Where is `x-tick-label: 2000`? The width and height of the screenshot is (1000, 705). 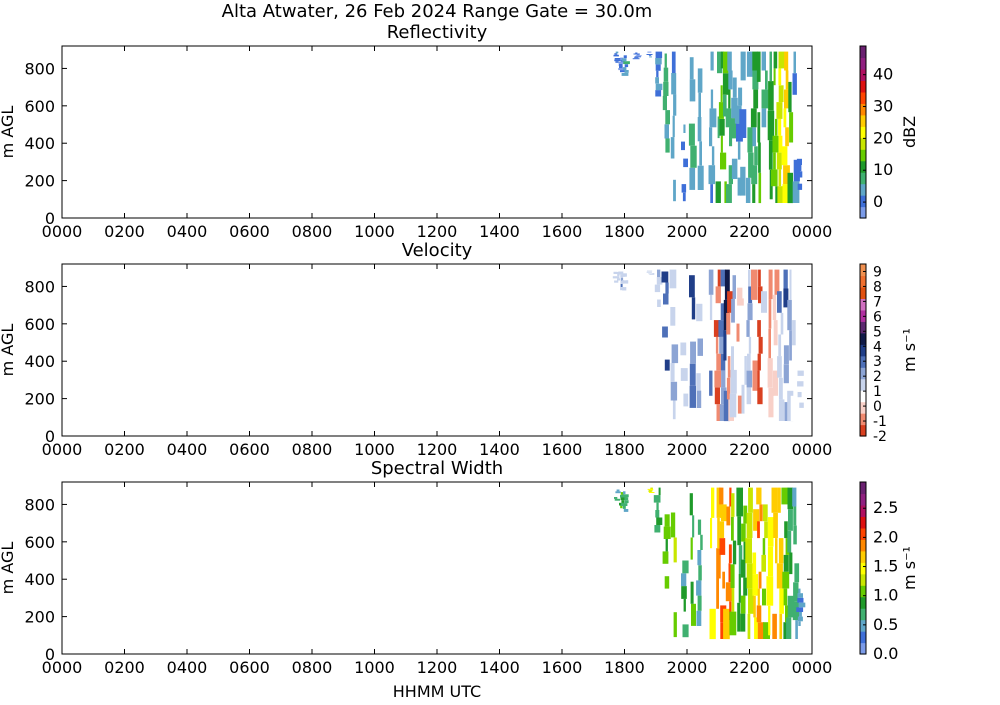
x-tick-label: 2000 is located at coordinates (687, 667).